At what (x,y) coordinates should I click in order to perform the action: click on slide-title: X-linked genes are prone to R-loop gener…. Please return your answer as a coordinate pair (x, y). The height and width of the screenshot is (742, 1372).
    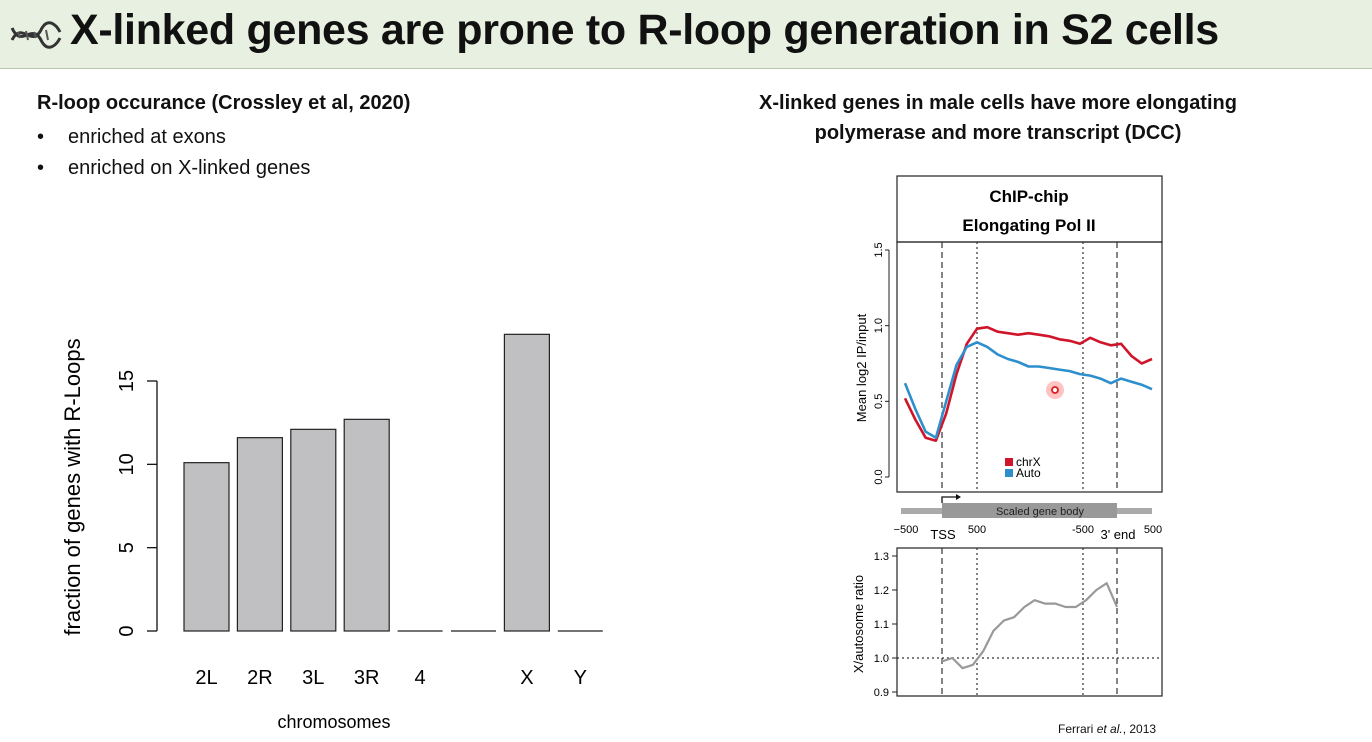
    Looking at the image, I should click on (644, 30).